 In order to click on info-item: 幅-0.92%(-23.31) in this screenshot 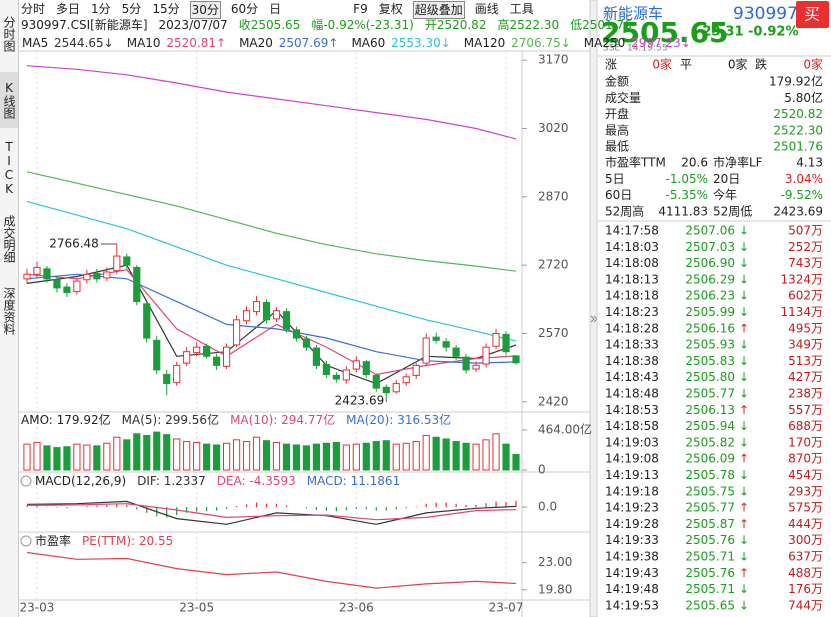, I will do `click(362, 25)`.